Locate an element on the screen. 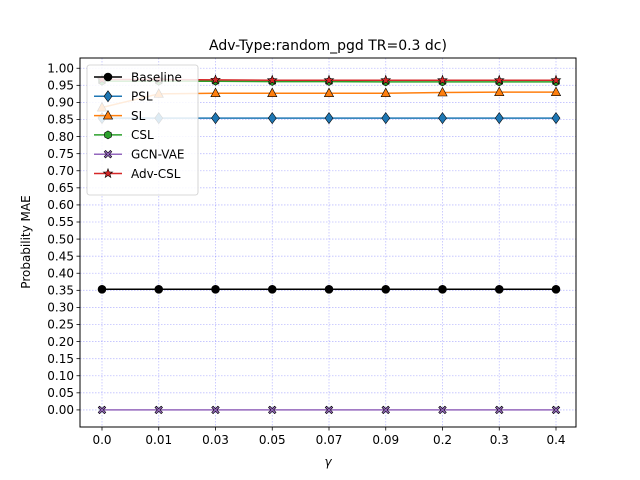 This screenshot has width=640, height=480. x-tick-label: 0.07 is located at coordinates (329, 440).